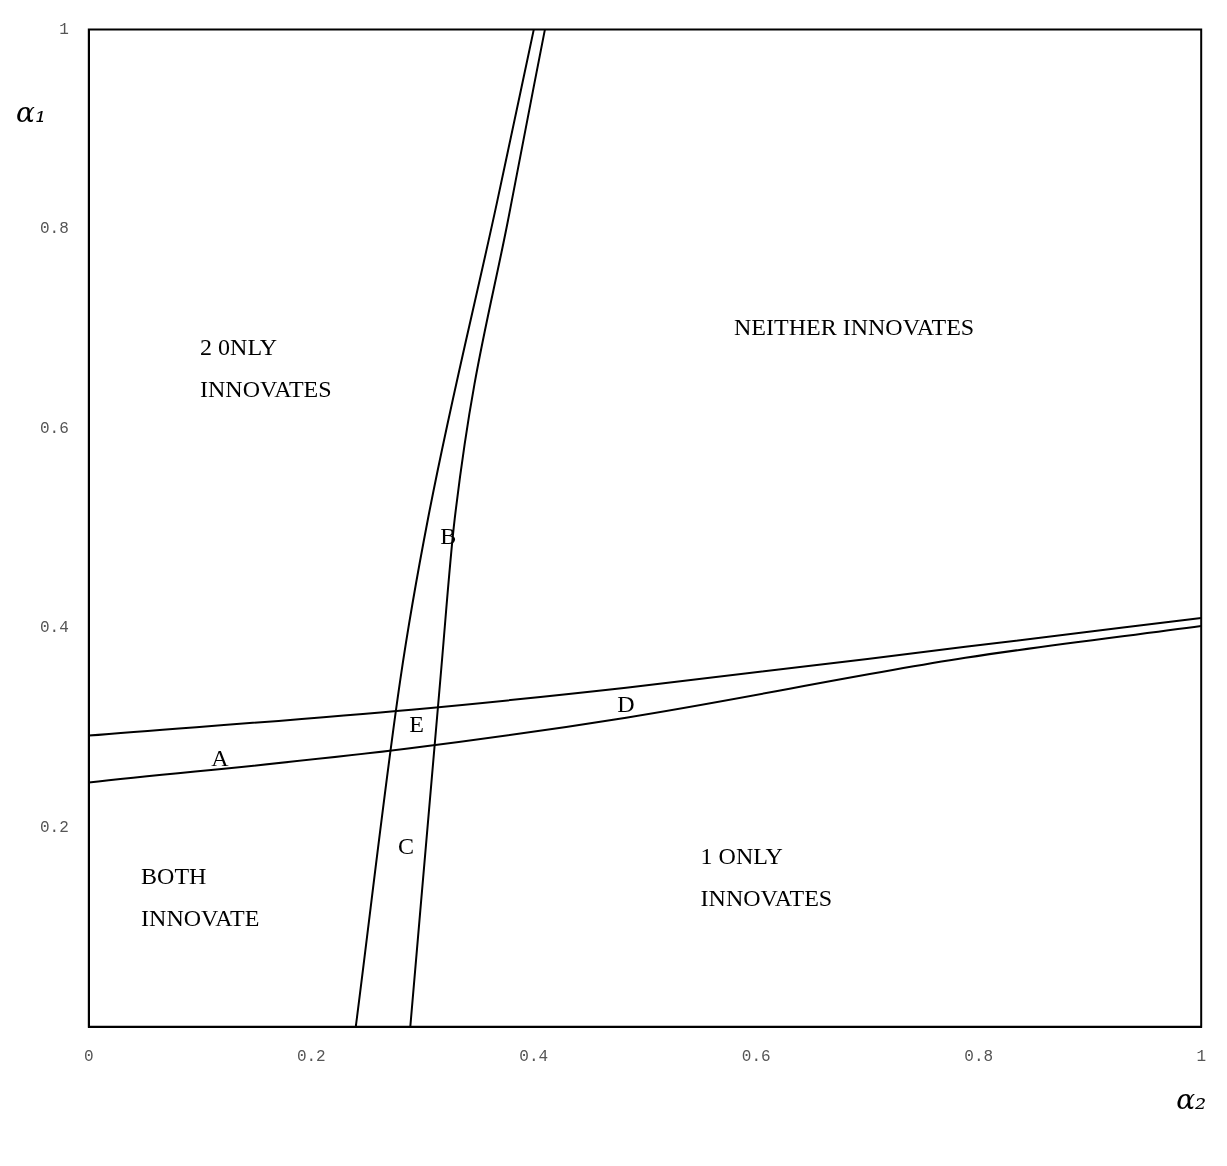 This screenshot has width=1227, height=1166. Describe the element at coordinates (89, 1056) in the screenshot. I see `x-tick-label: 0` at that location.